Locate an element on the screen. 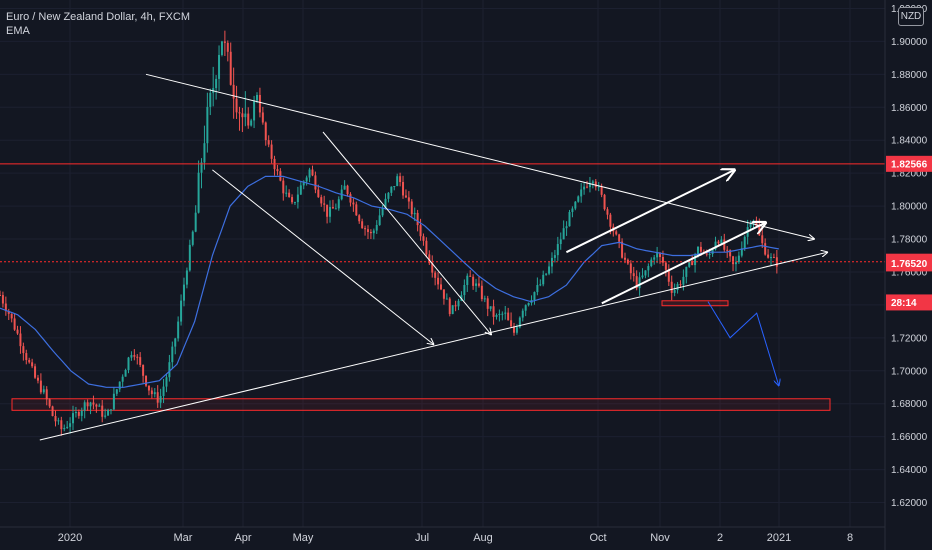  currency-badge: NZD is located at coordinates (911, 16).